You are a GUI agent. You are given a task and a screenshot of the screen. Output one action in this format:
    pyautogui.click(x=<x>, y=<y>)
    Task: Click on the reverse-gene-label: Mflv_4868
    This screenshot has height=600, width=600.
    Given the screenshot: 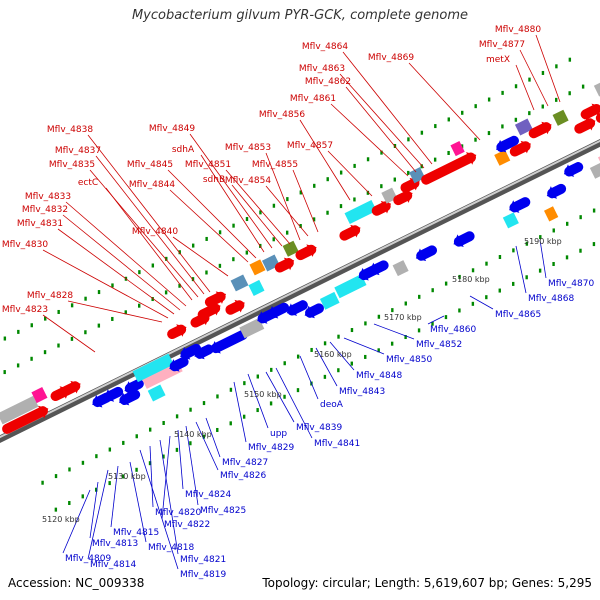 What is the action you would take?
    pyautogui.click(x=551, y=299)
    